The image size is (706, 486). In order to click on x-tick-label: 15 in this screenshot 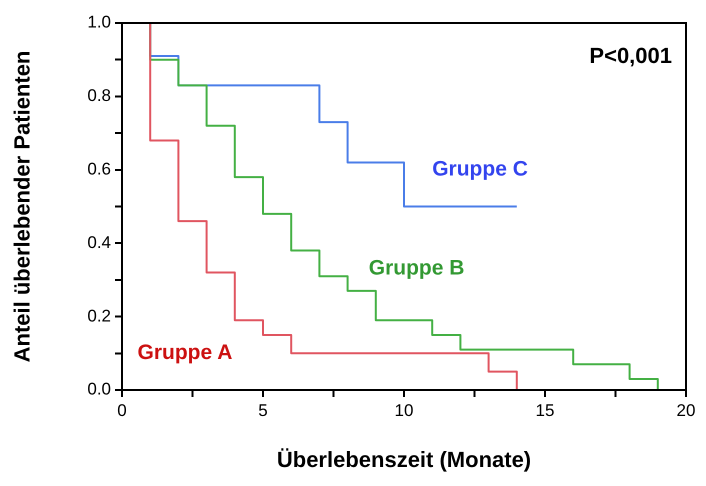, I will do `click(545, 410)`.